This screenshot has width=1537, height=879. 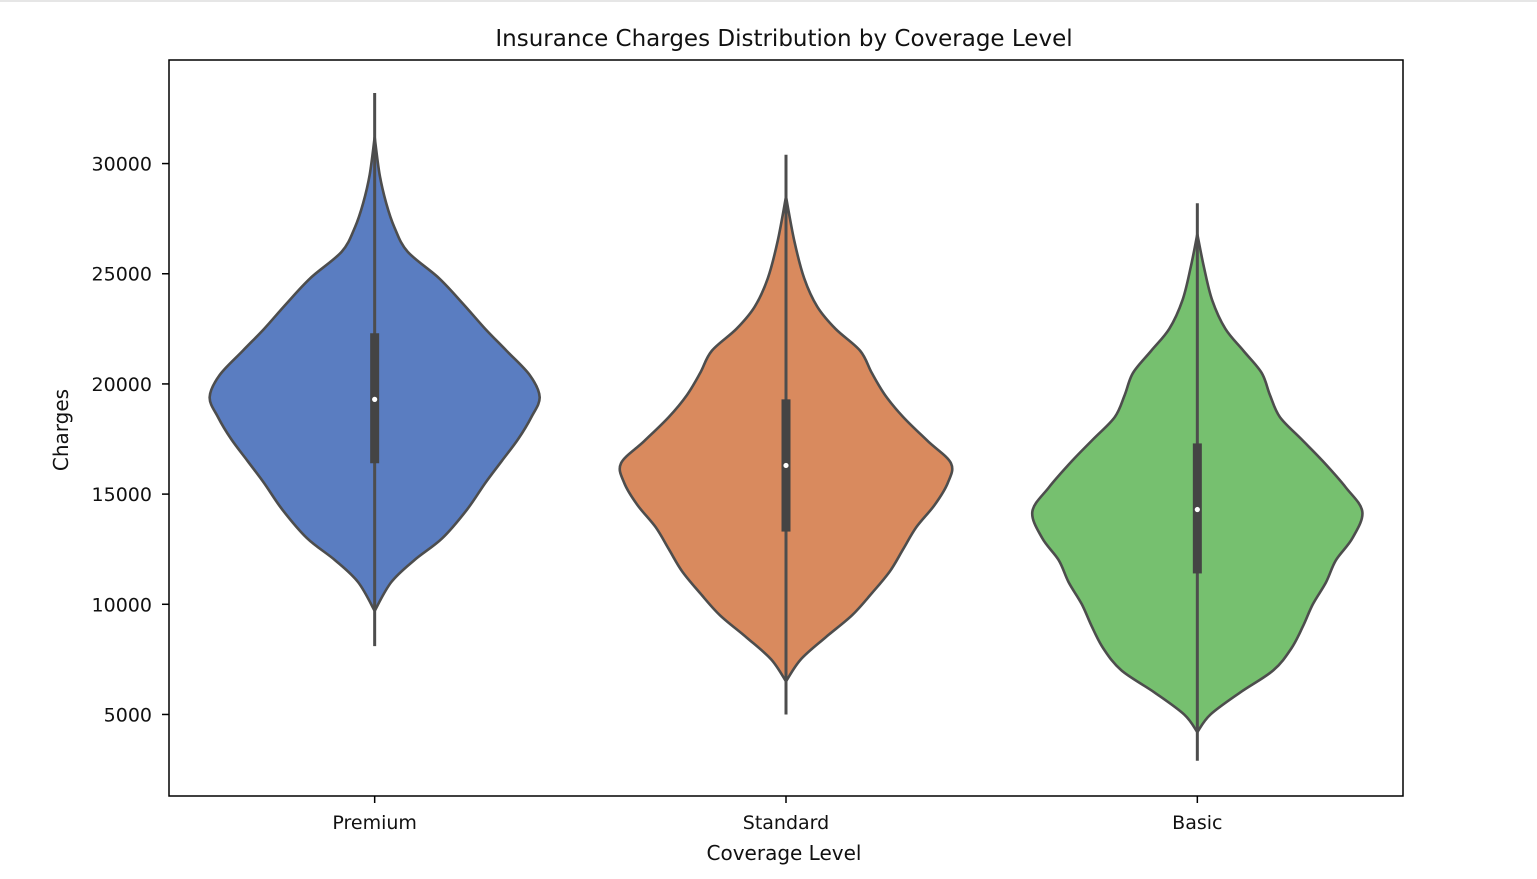 I want to click on violin-basic, so click(x=1197, y=482).